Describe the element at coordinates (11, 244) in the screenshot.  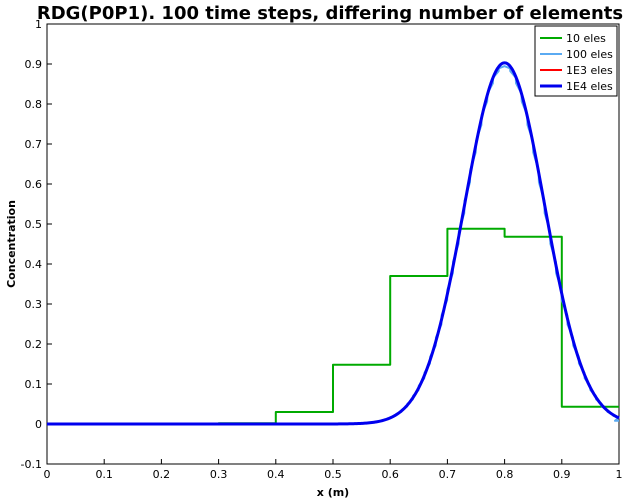
I see `y-axis-label: Concentration` at that location.